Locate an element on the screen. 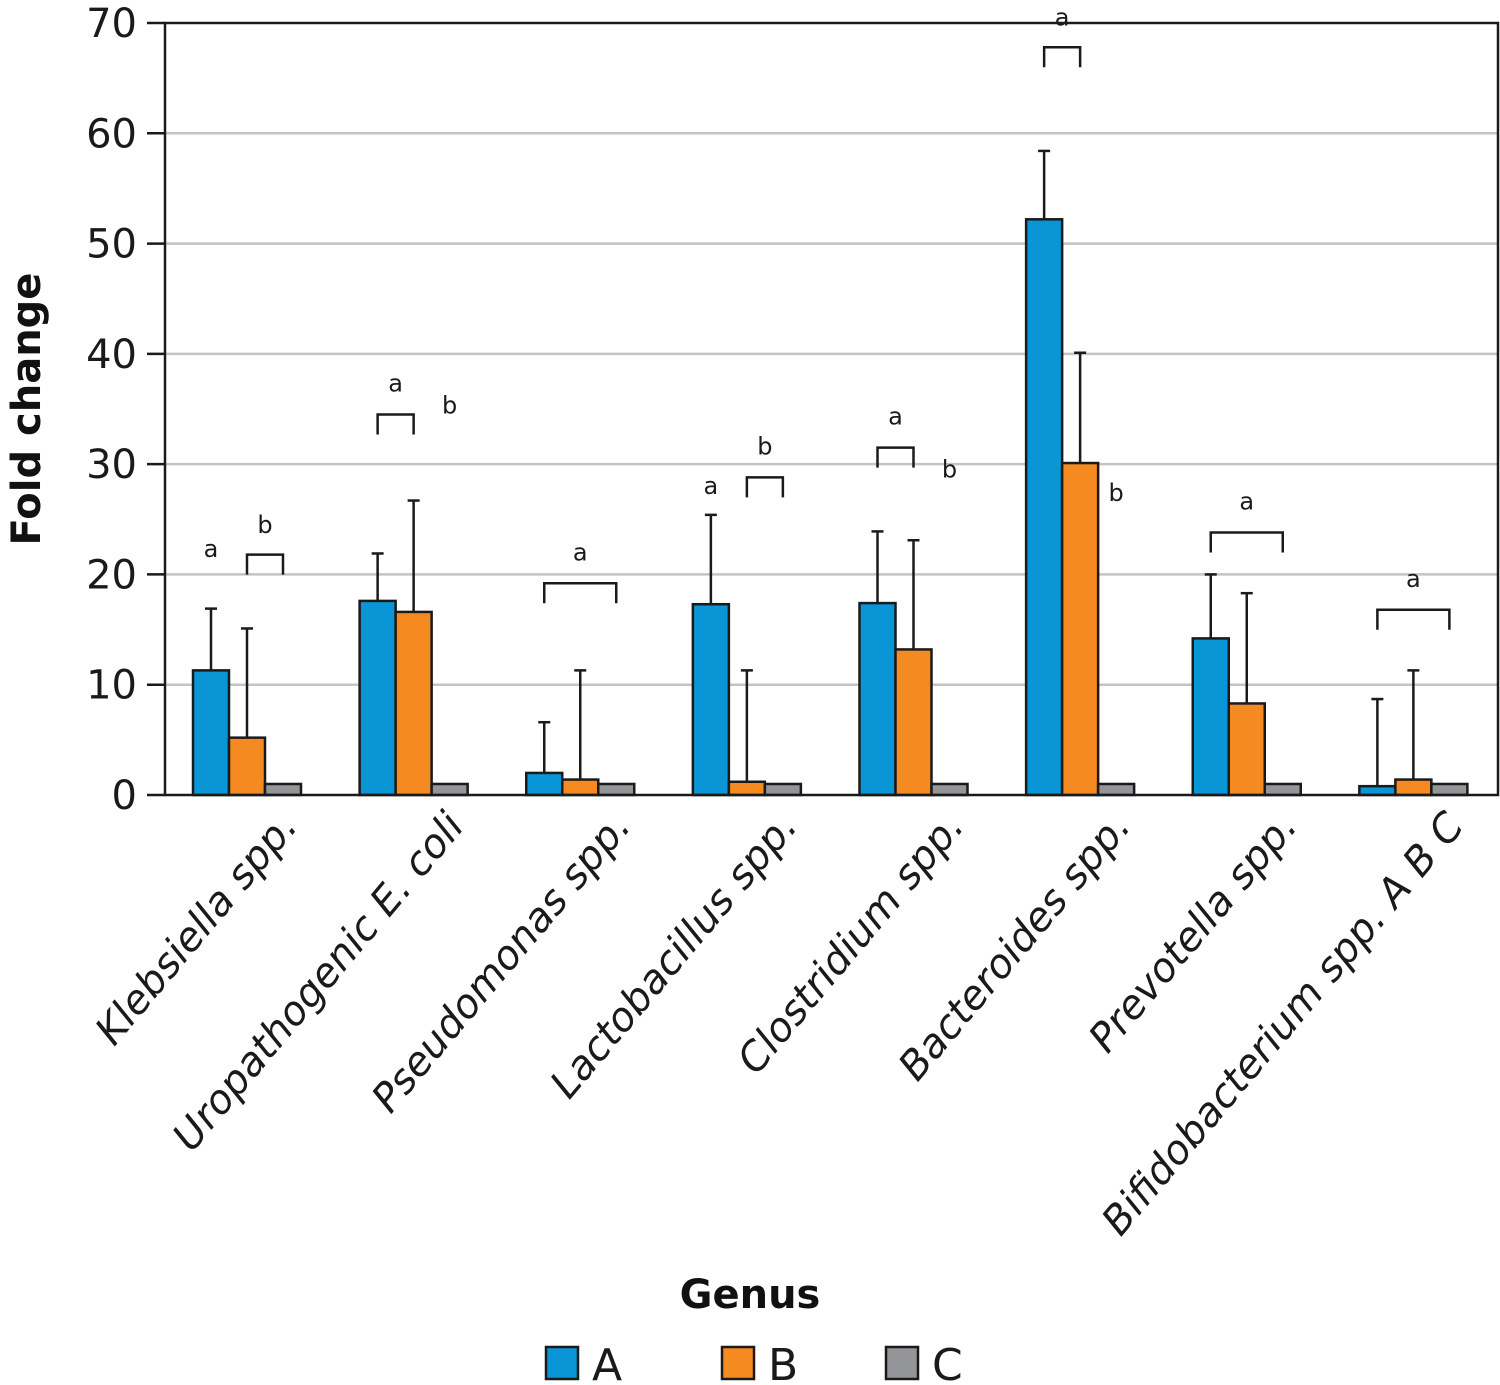 The height and width of the screenshot is (1385, 1500). y-tick-label-70: 70 is located at coordinates (111, 24).